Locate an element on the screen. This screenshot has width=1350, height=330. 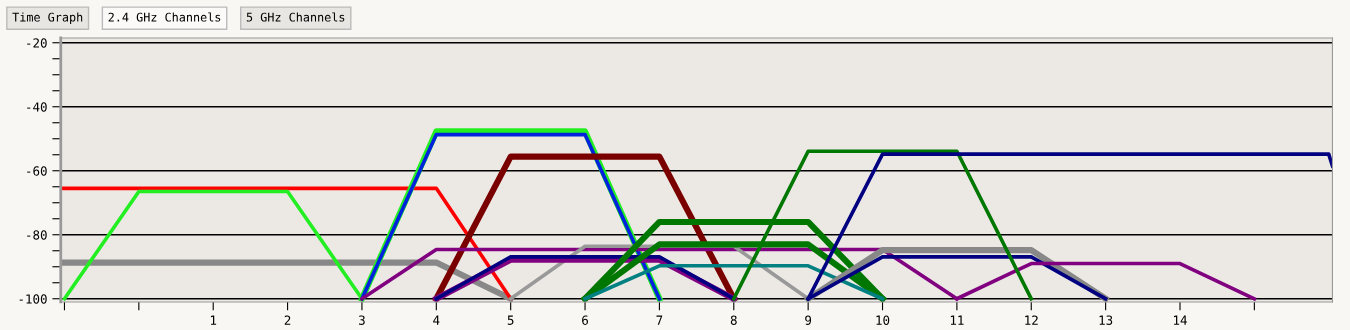
x-tick-label: 13 is located at coordinates (1106, 320).